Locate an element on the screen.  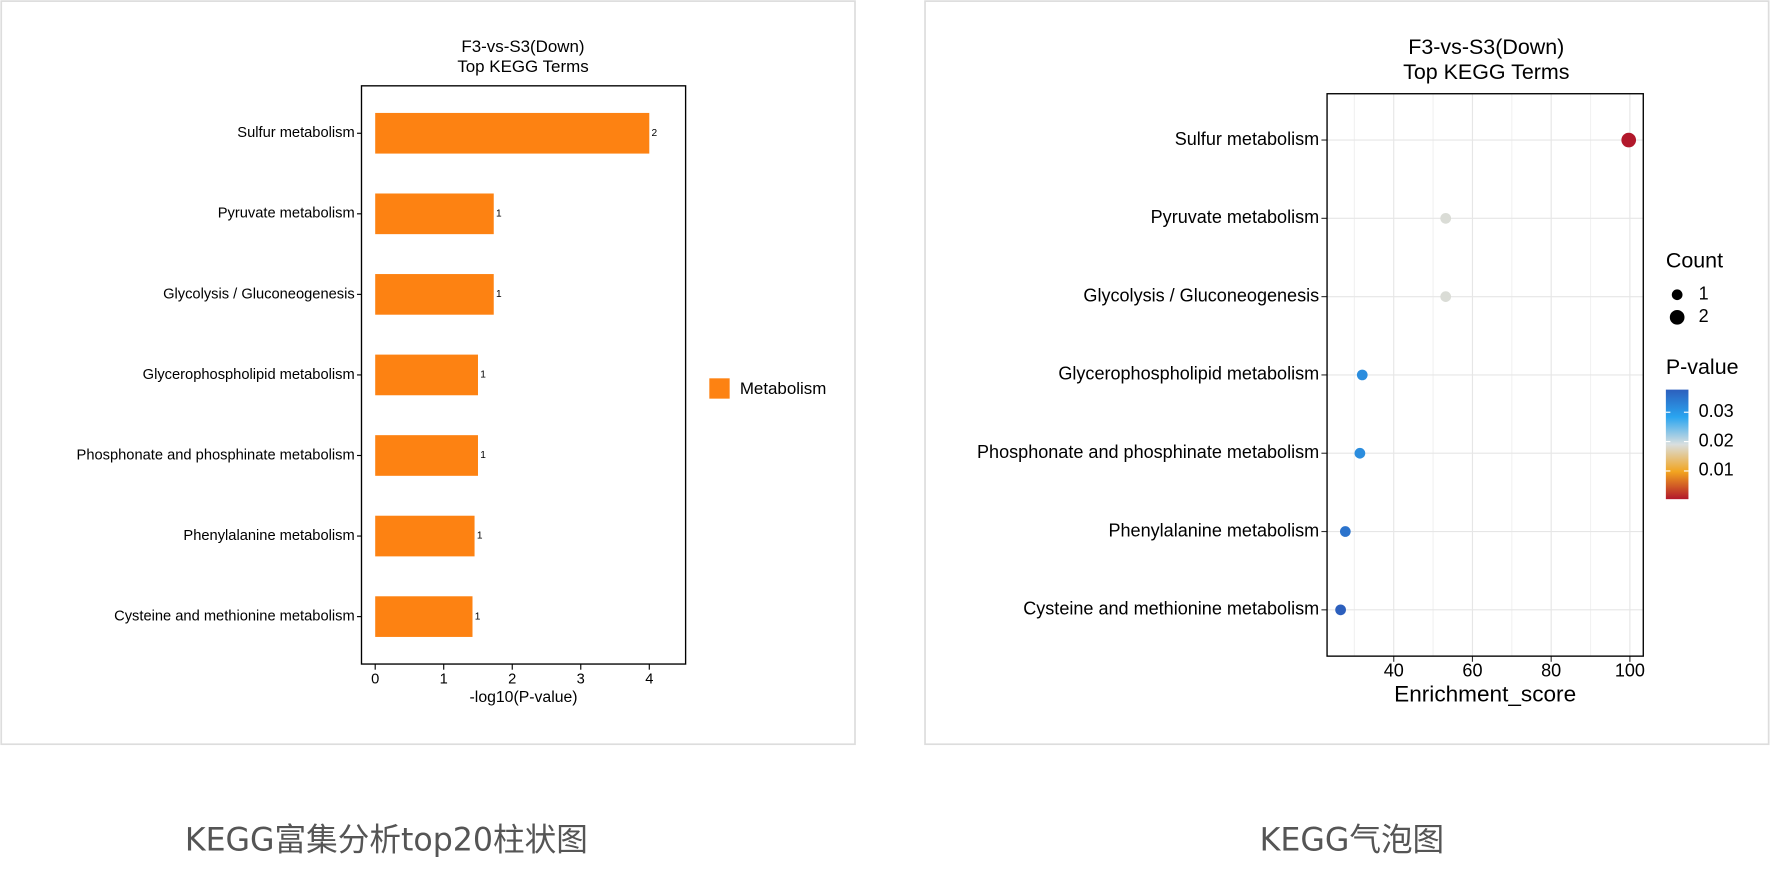
legend-label: Metabolism is located at coordinates (783, 388).